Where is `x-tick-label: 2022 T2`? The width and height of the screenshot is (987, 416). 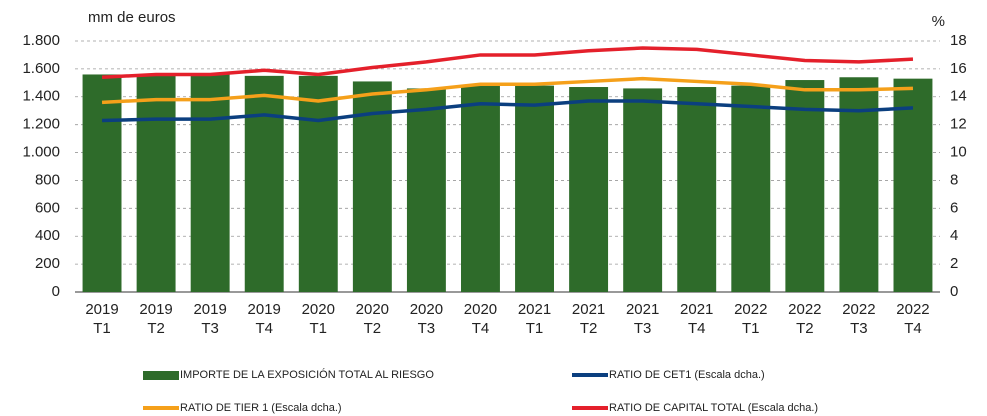 x-tick-label: 2022 T2 is located at coordinates (805, 319).